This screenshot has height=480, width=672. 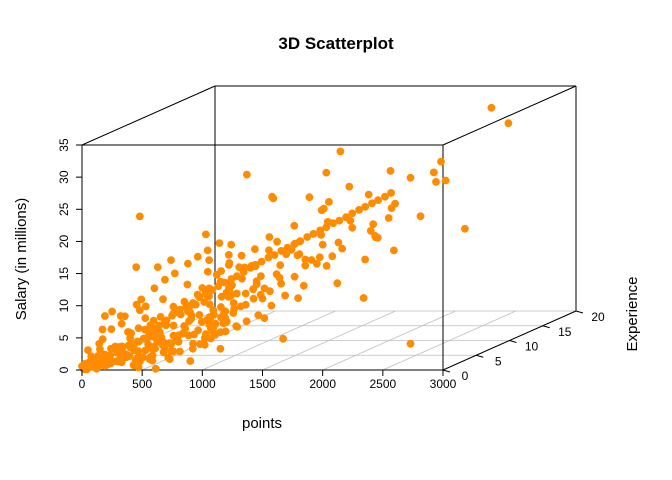 I want to click on z-axis-ticks: 0 5 10 15 20 25 30 35, so click(x=69, y=255).